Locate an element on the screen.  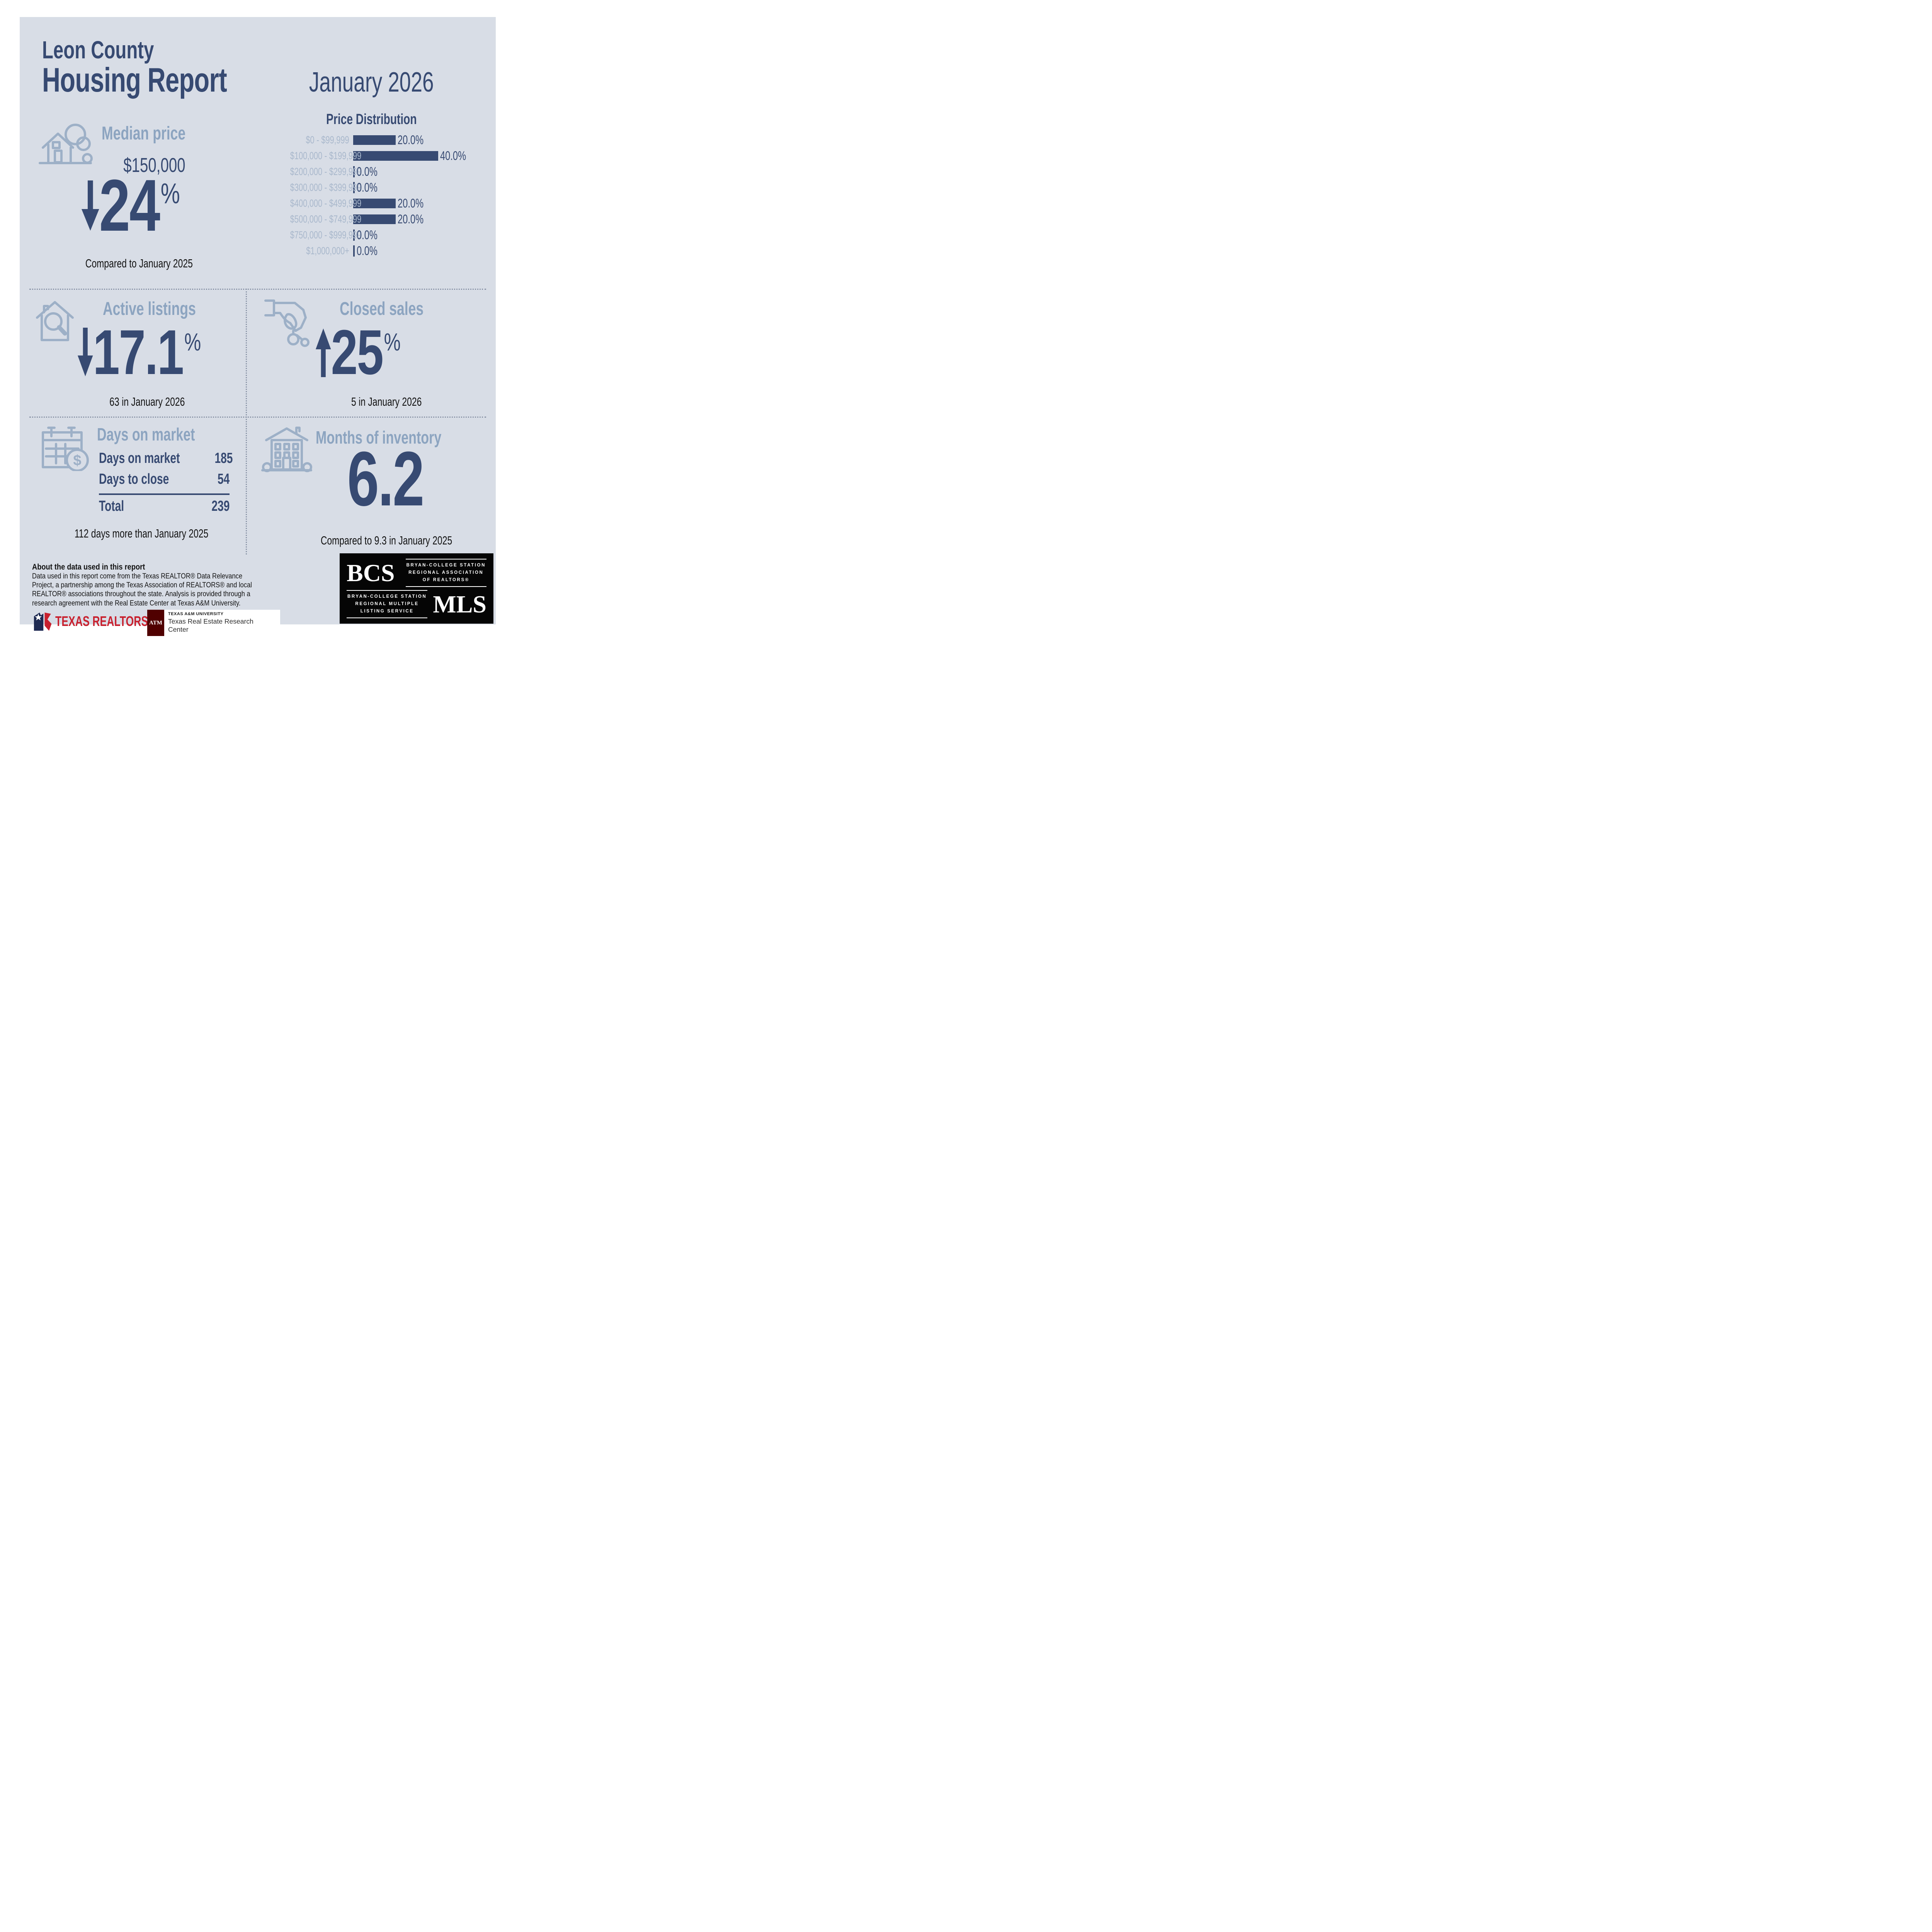
dom-row-value: 185 is located at coordinates (223, 458).